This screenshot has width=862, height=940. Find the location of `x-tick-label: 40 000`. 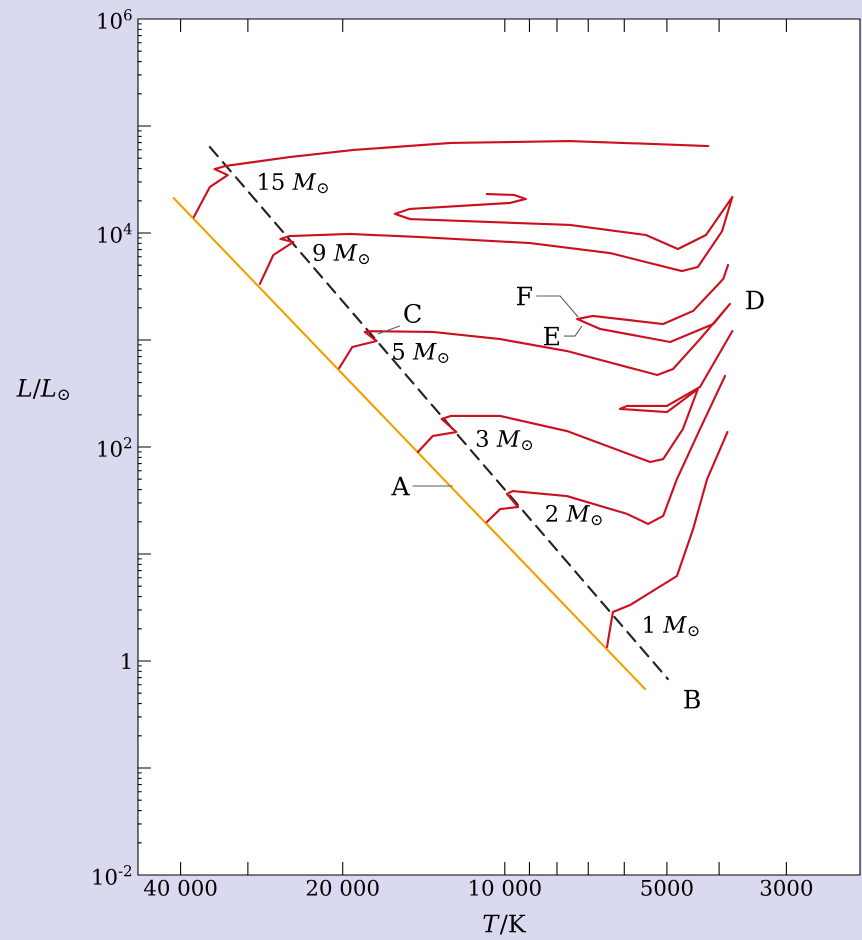

x-tick-label: 40 000 is located at coordinates (180, 888).